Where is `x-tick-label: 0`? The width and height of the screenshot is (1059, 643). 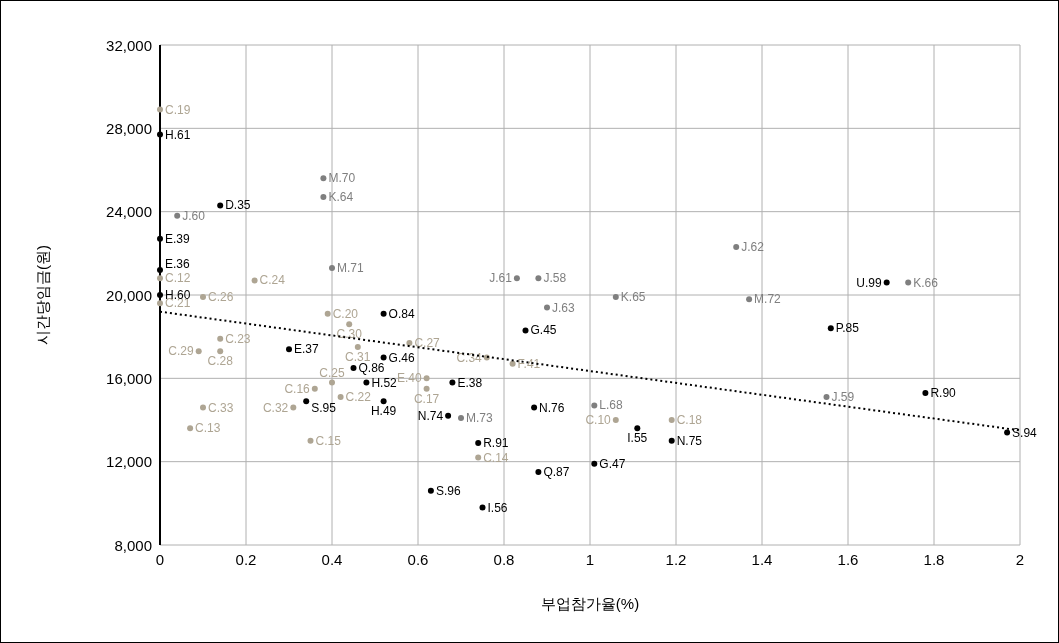 x-tick-label: 0 is located at coordinates (160, 559).